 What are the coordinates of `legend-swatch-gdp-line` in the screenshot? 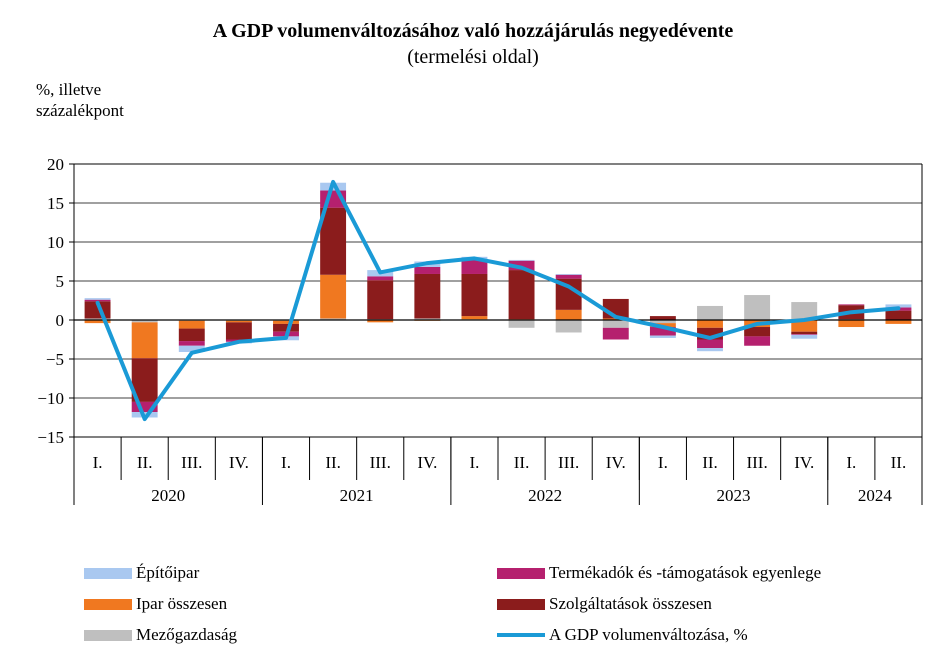 It's located at (521, 635).